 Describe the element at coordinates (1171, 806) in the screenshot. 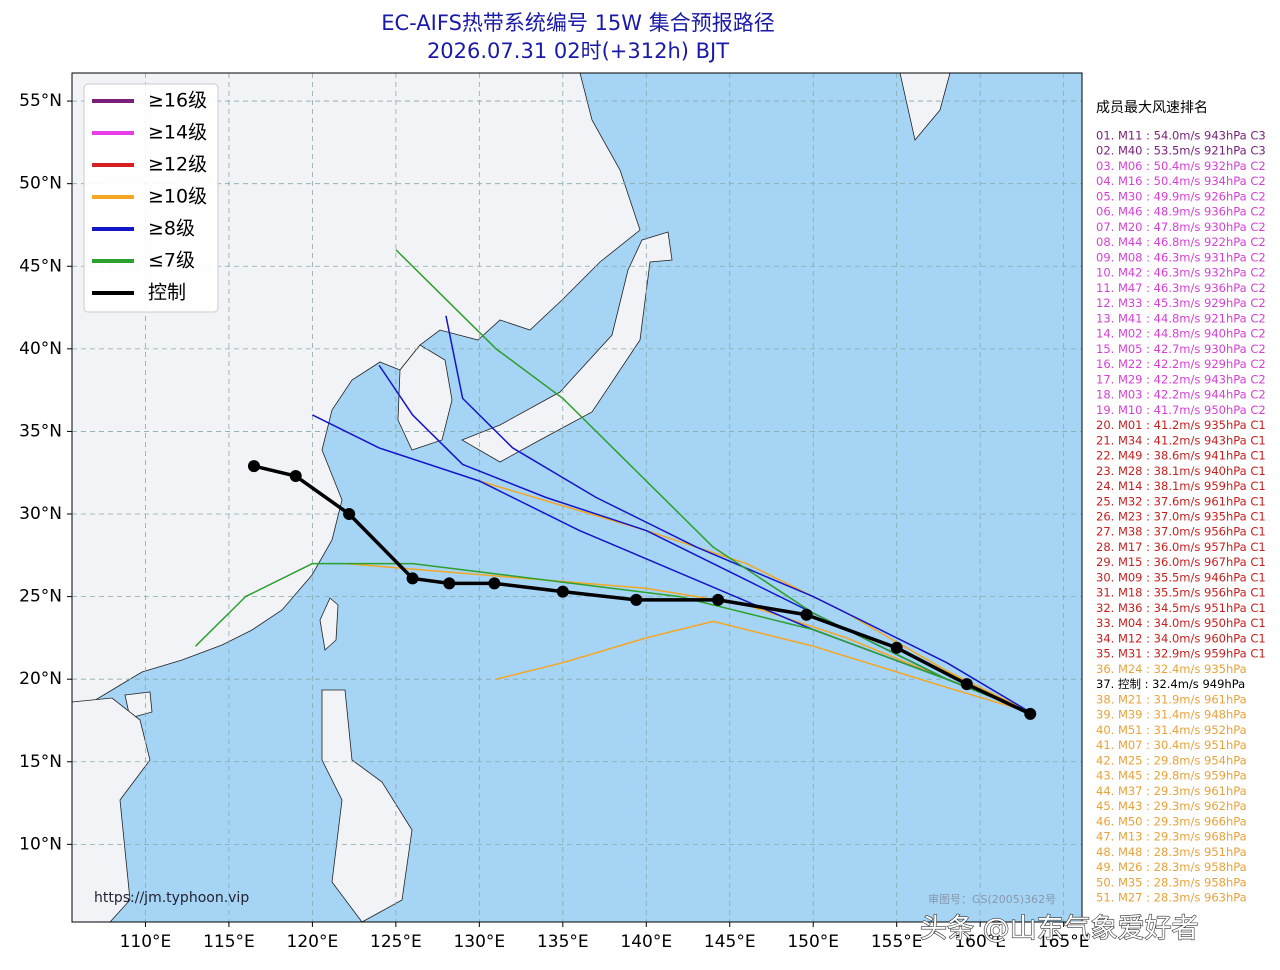

I see `ranking-entry: 45. M43 : 29.3m/s 962hPa` at that location.